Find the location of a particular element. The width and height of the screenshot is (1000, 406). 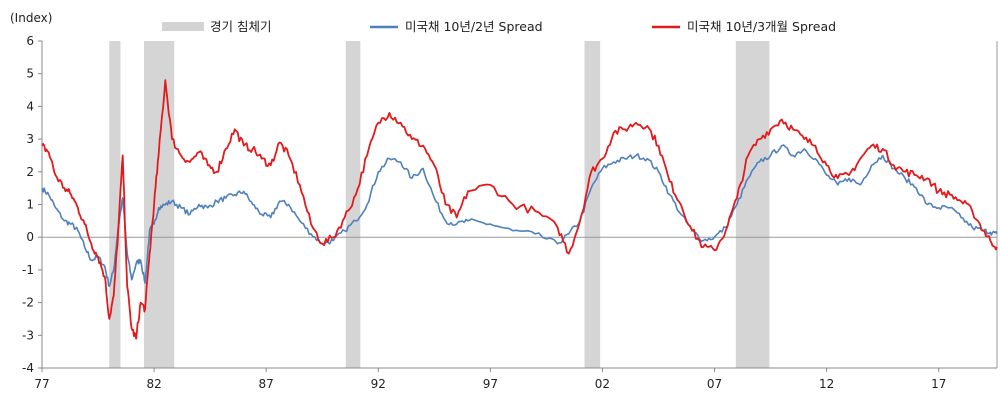

x-tick-label: 12 is located at coordinates (826, 384).